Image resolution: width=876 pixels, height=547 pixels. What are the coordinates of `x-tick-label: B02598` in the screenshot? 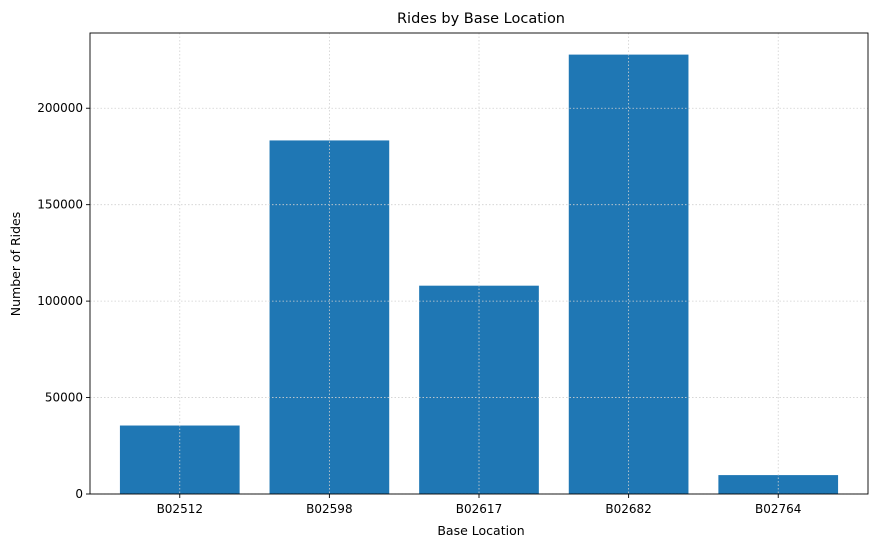 It's located at (329, 509).